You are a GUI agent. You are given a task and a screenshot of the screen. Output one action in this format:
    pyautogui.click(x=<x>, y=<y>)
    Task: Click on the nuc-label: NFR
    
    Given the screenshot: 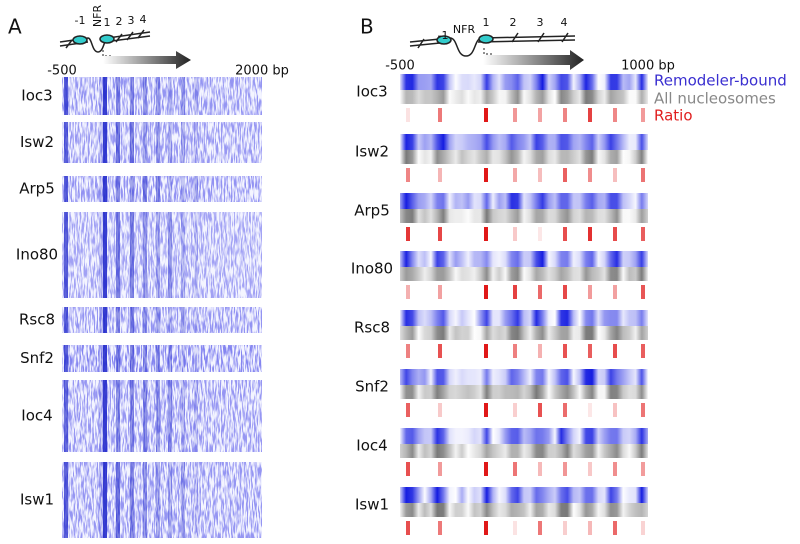 What is the action you would take?
    pyautogui.click(x=464, y=29)
    